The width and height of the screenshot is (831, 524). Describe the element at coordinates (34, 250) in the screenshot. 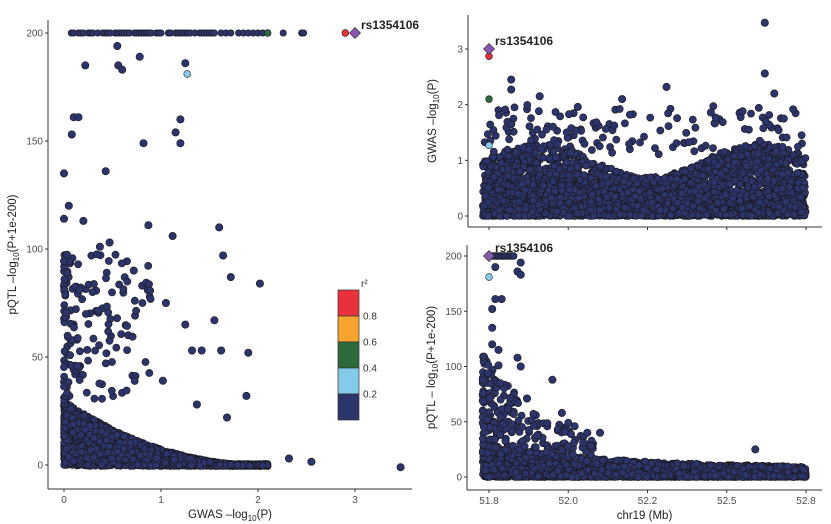

I see `y-tick-label: 100` at that location.